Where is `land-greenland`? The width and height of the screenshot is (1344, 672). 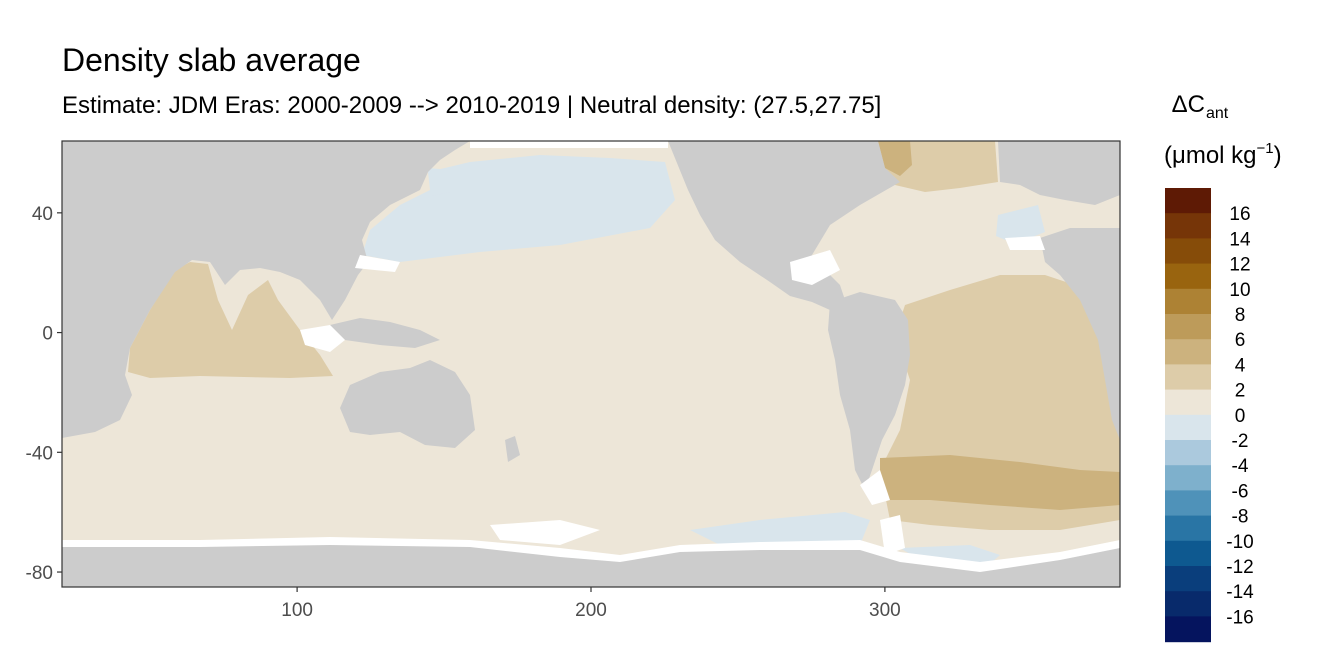 land-greenland is located at coordinates (1059, 173).